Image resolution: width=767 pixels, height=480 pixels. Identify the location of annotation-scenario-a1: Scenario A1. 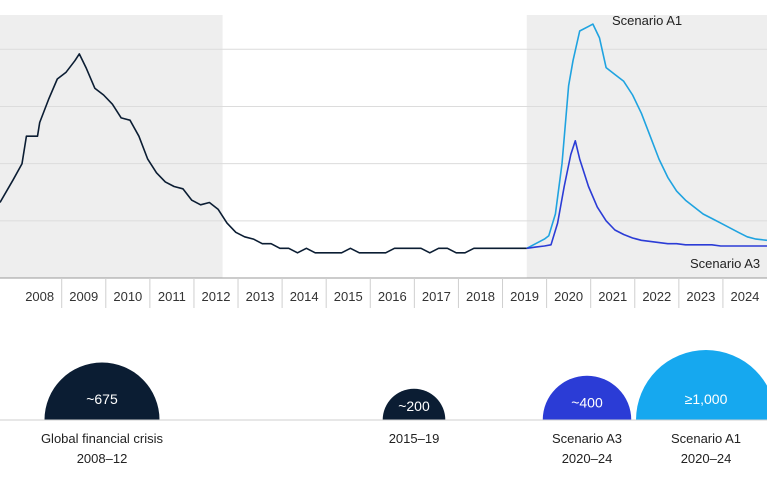
(647, 20).